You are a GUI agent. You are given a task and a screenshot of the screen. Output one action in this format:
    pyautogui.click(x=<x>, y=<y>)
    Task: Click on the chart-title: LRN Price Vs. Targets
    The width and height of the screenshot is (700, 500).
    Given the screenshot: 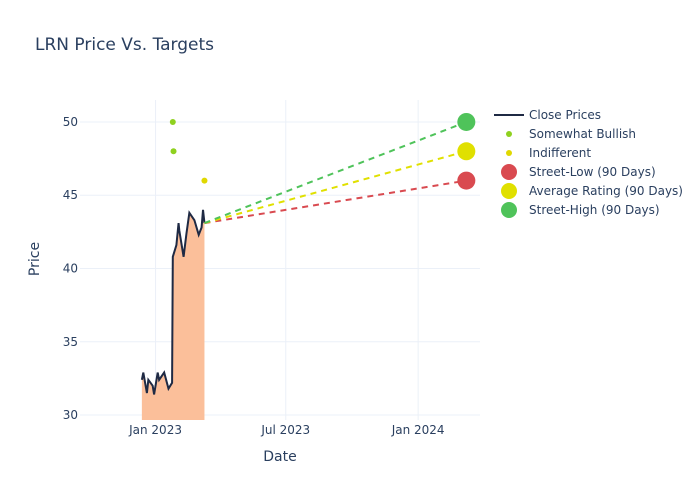 What is the action you would take?
    pyautogui.click(x=124, y=45)
    